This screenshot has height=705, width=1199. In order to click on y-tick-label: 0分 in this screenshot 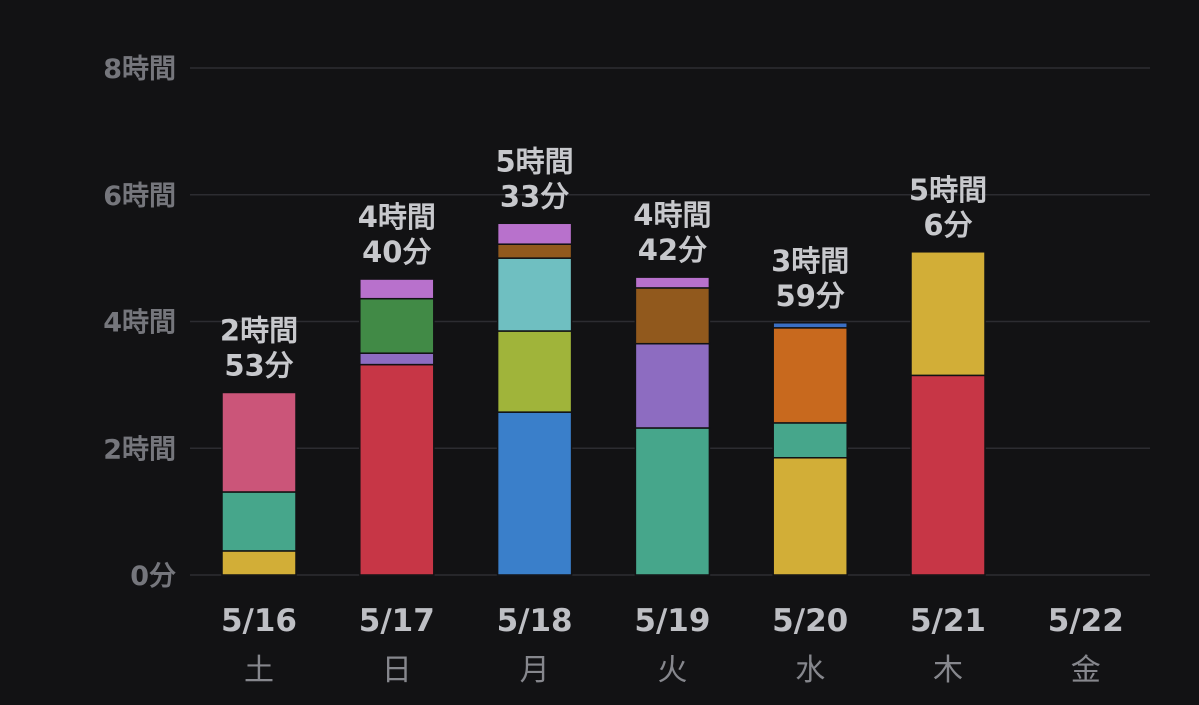, I will do `click(153, 576)`.